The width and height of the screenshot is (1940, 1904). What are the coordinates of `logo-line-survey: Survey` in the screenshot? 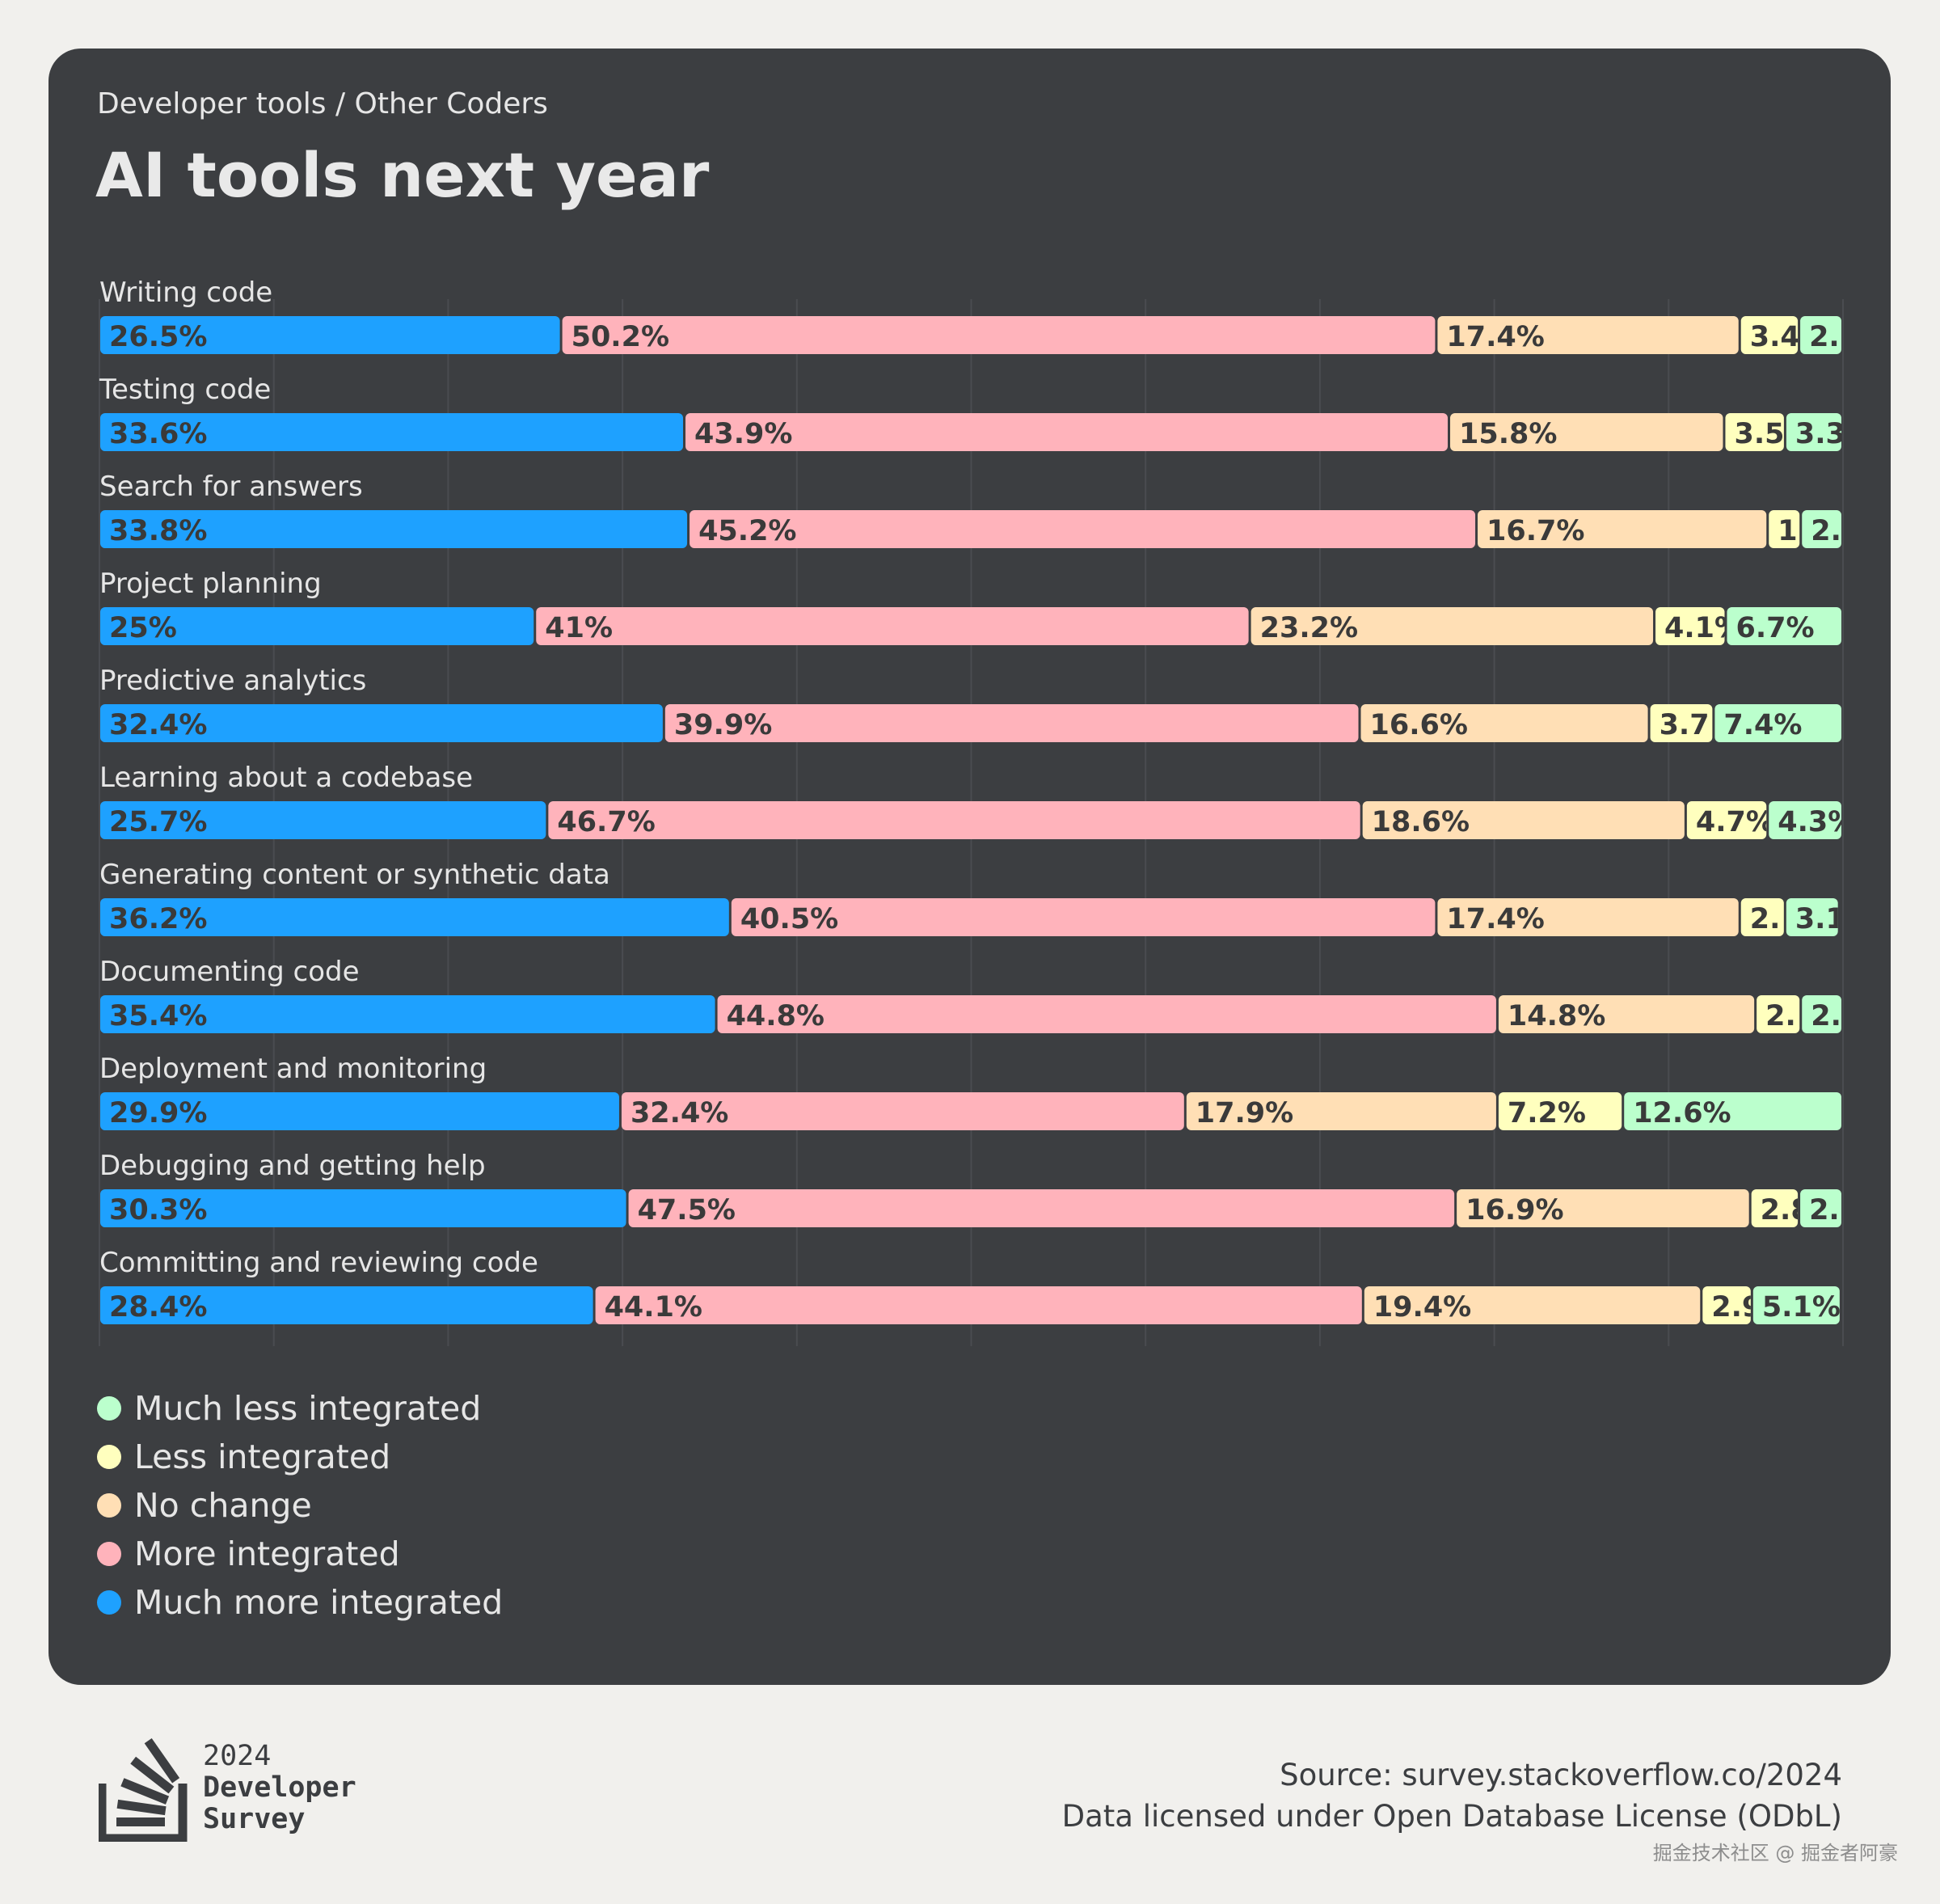 It's located at (254, 1819).